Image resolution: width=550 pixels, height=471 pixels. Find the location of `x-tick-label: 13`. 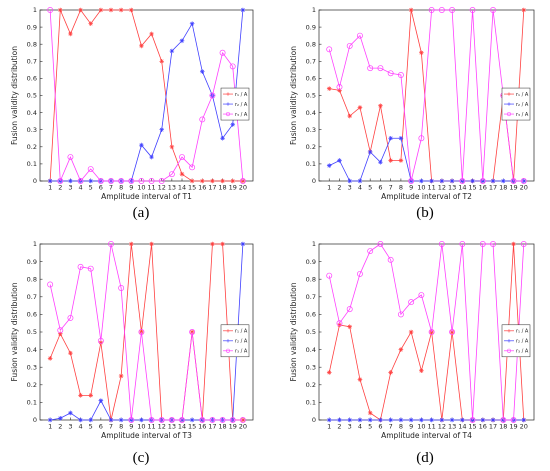

x-tick-label: 13 is located at coordinates (172, 188).